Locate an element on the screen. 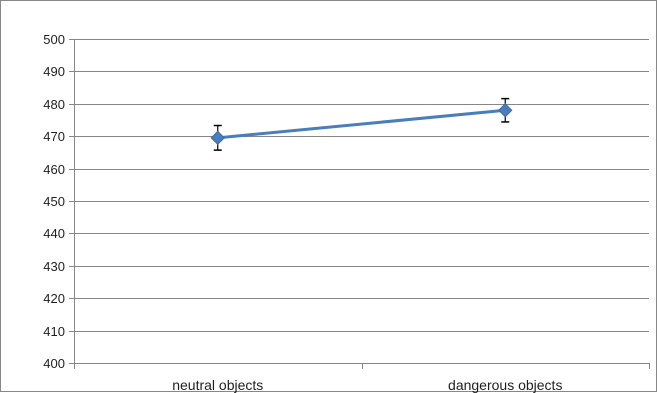 The image size is (657, 393). data-series is located at coordinates (361, 124).